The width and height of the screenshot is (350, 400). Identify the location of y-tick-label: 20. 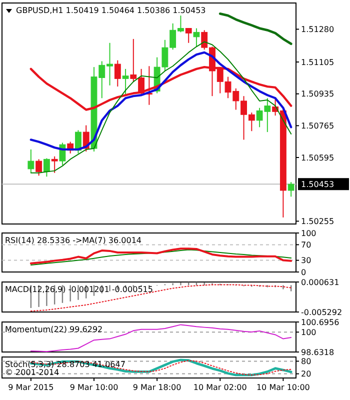
(306, 374).